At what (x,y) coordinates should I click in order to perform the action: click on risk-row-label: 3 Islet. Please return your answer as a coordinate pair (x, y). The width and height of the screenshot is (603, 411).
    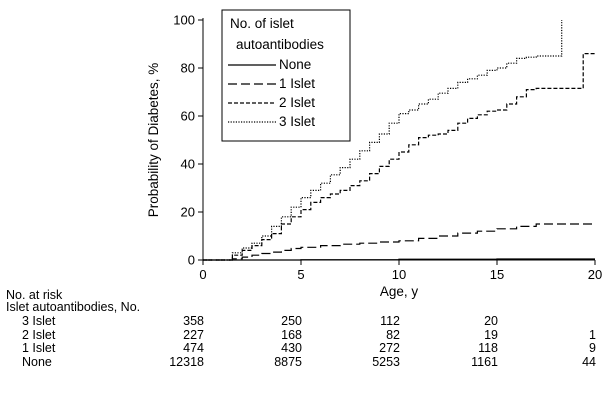
    Looking at the image, I should click on (39, 321).